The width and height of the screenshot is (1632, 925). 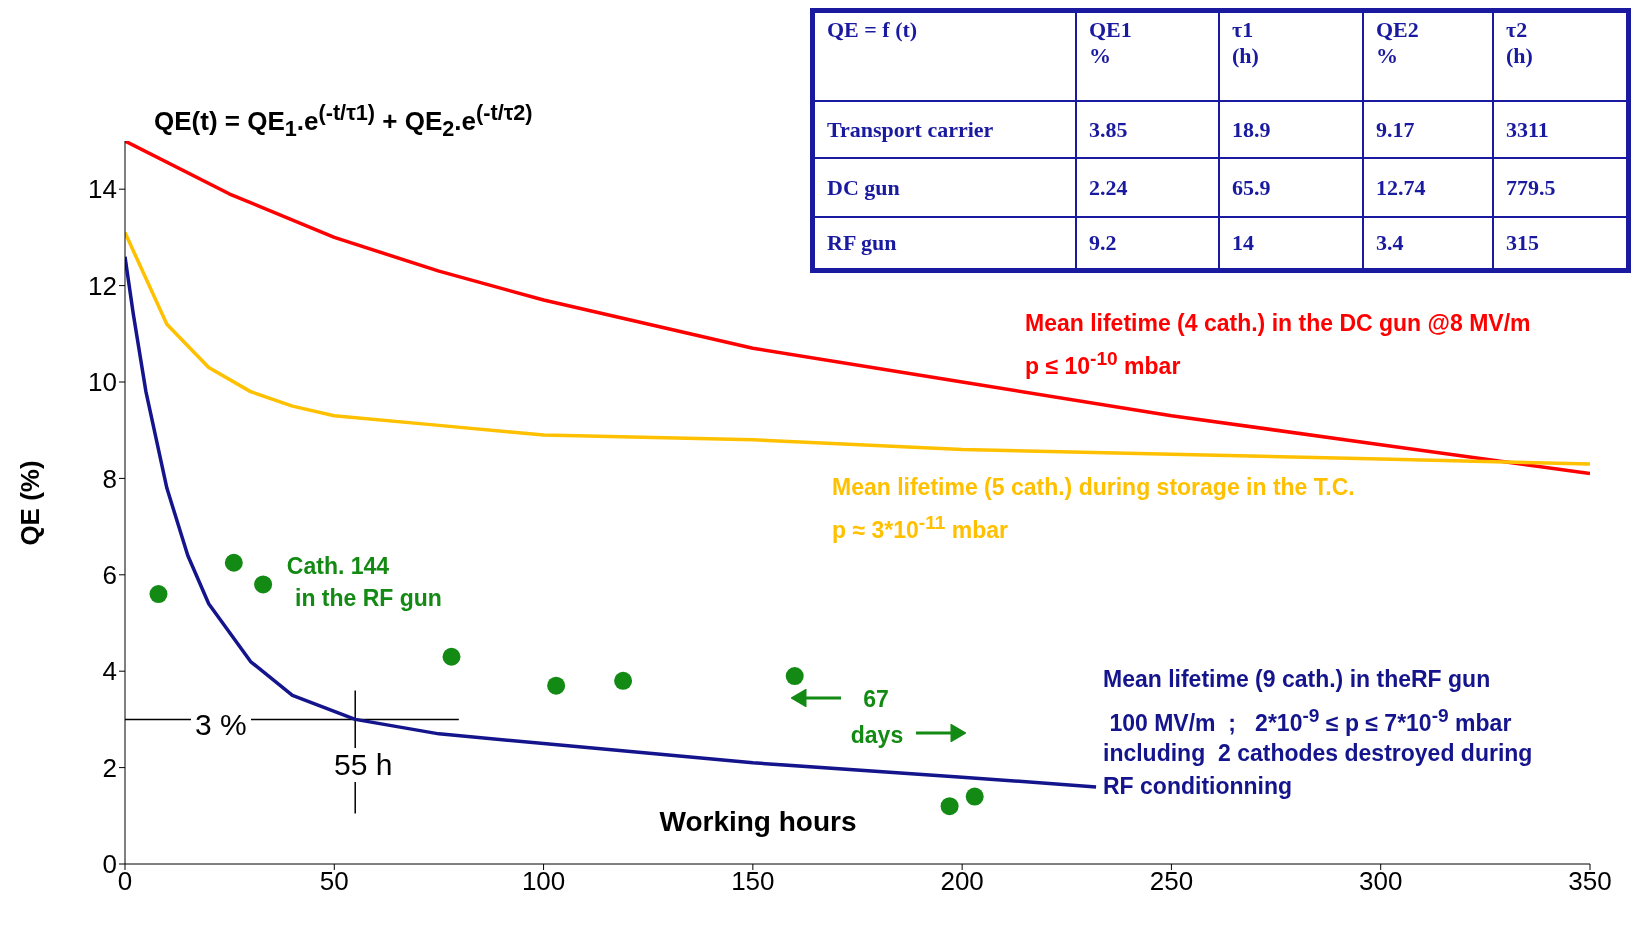 I want to click on annotation: 2.24, so click(x=1147, y=187).